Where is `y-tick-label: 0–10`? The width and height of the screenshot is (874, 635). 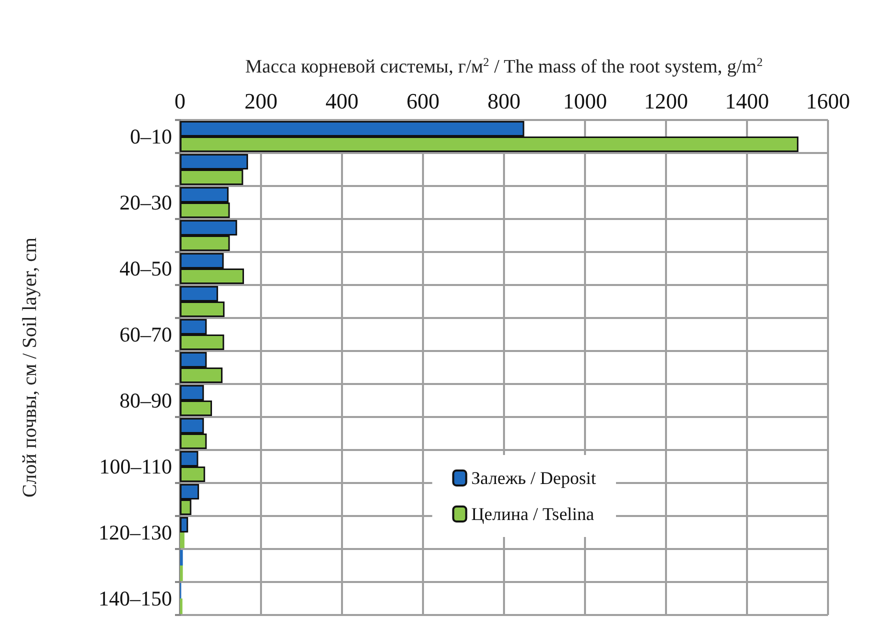 y-tick-label: 0–10 is located at coordinates (151, 136).